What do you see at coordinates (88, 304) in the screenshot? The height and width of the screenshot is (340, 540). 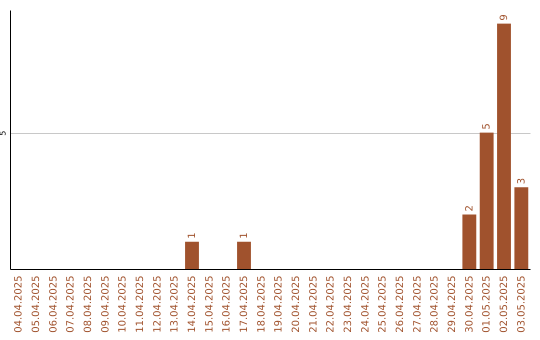 I see `x-tick-label: 08.04.2025` at bounding box center [88, 304].